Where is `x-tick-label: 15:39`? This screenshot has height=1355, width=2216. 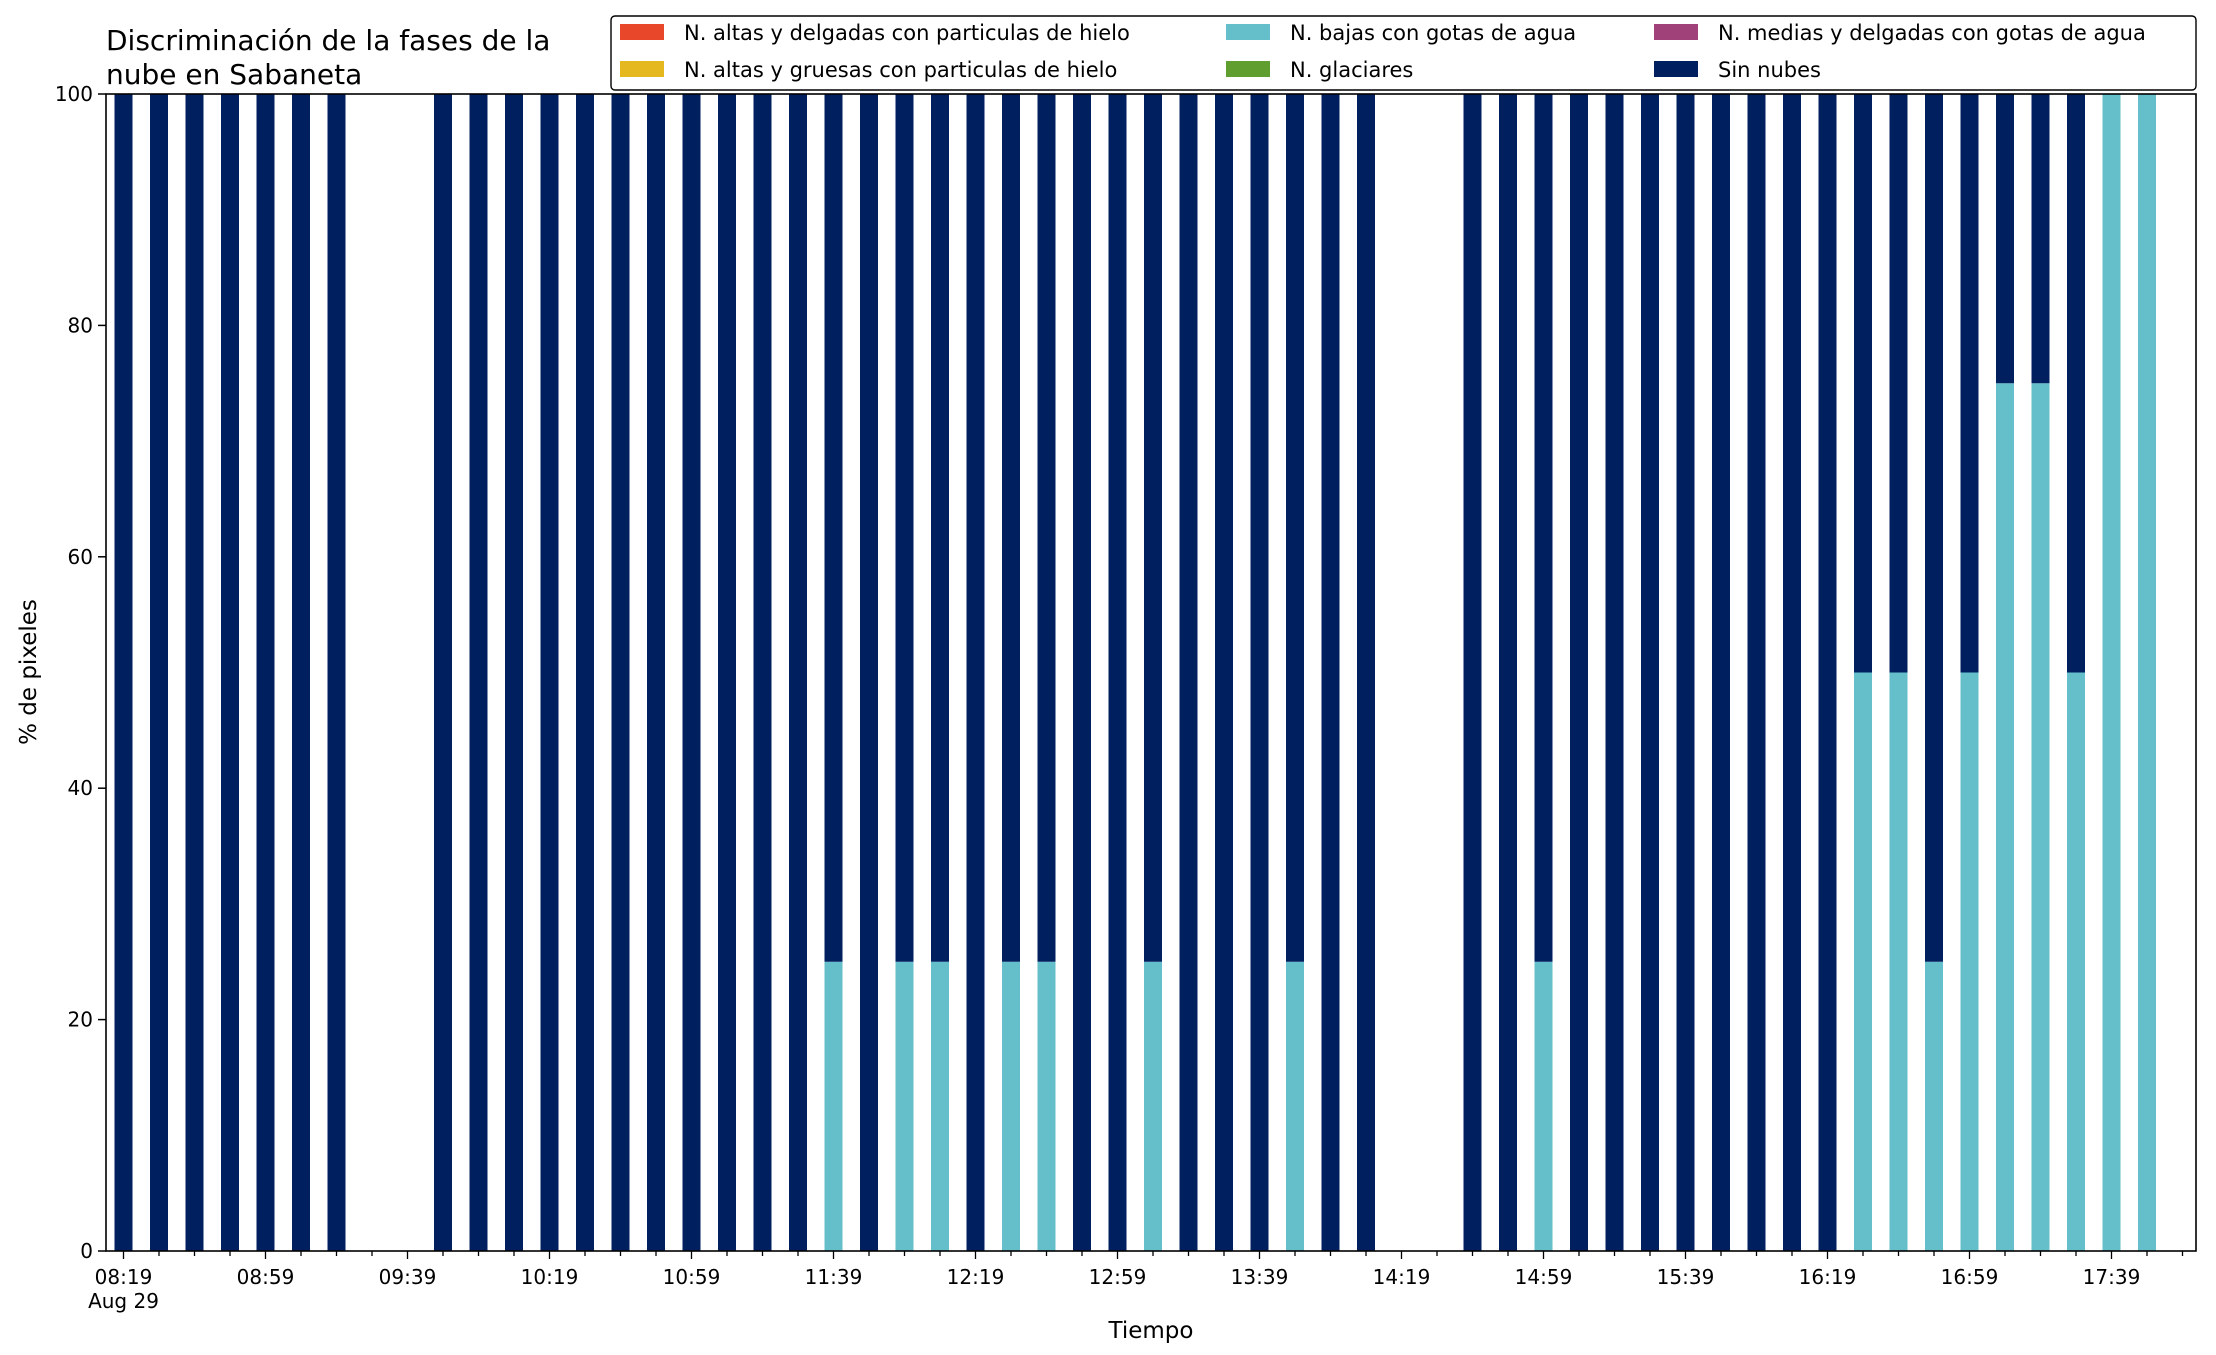 x-tick-label: 15:39 is located at coordinates (1686, 1277).